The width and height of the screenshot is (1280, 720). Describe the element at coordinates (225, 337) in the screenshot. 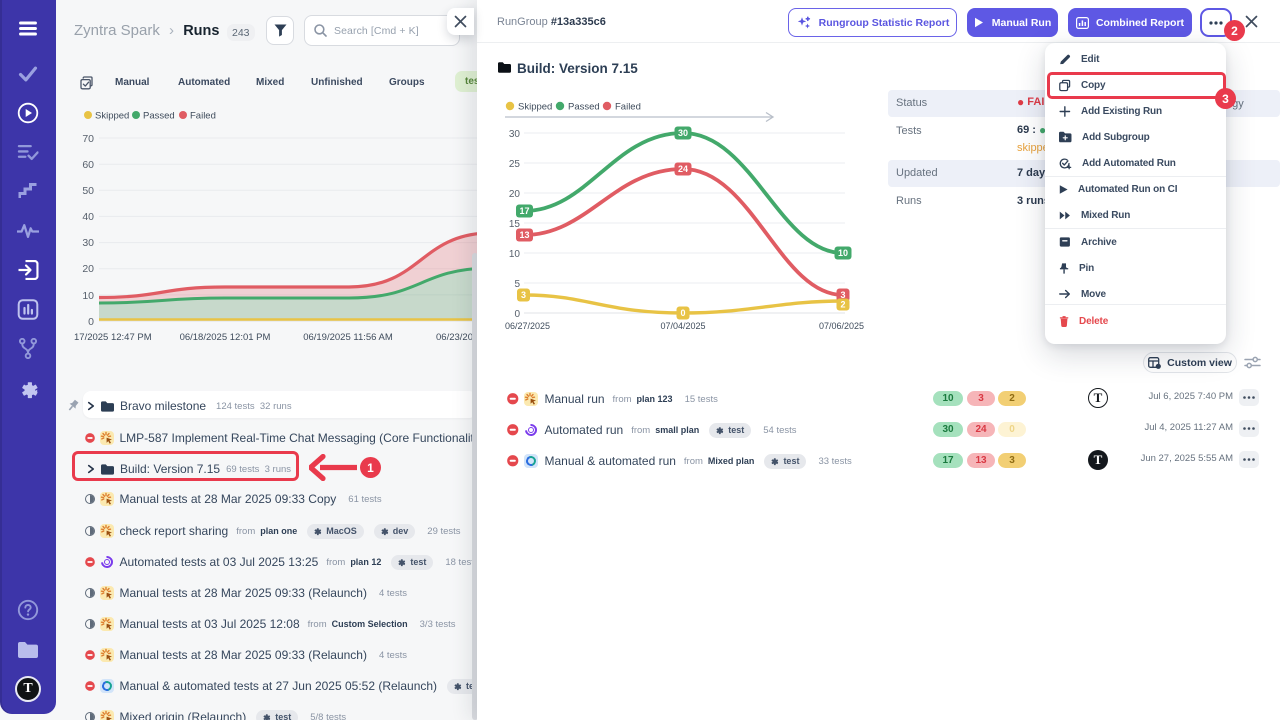

I see `svg-text: 06/18/2025 12:01 PM` at that location.